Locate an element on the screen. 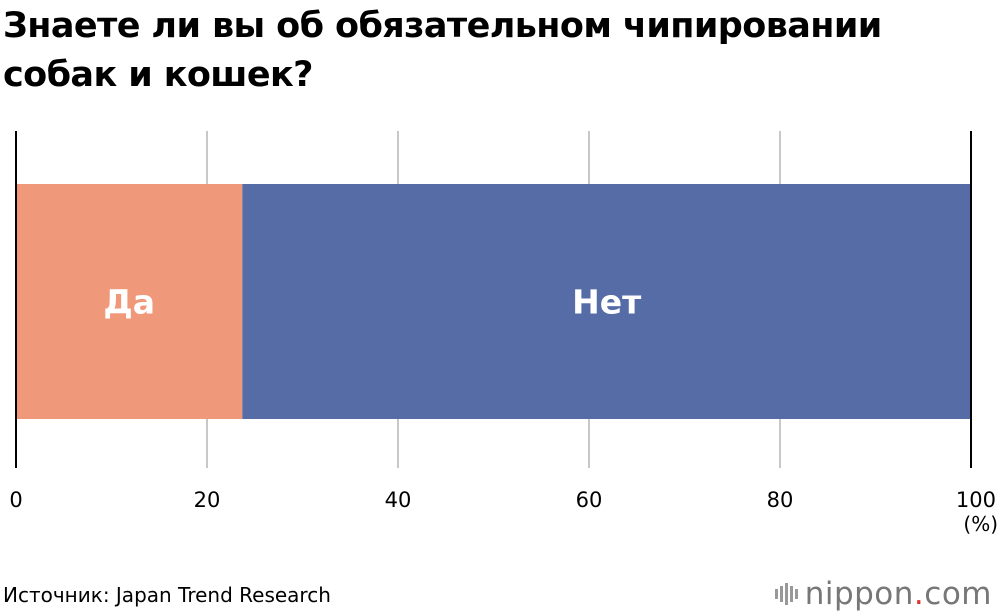 This screenshot has height=616, width=1000. source-note: Источник: Japan Trend Research is located at coordinates (167, 595).